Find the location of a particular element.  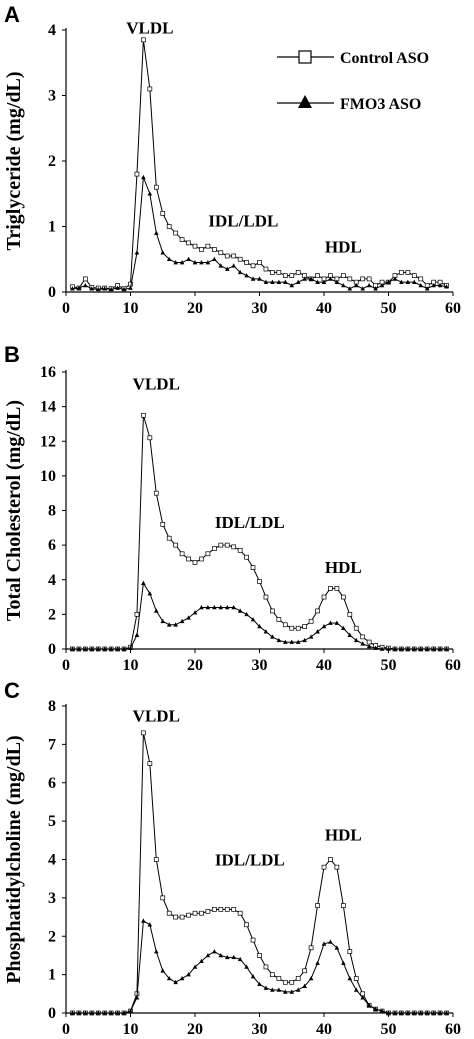

y-tick-label: 0 is located at coordinates (52, 292).